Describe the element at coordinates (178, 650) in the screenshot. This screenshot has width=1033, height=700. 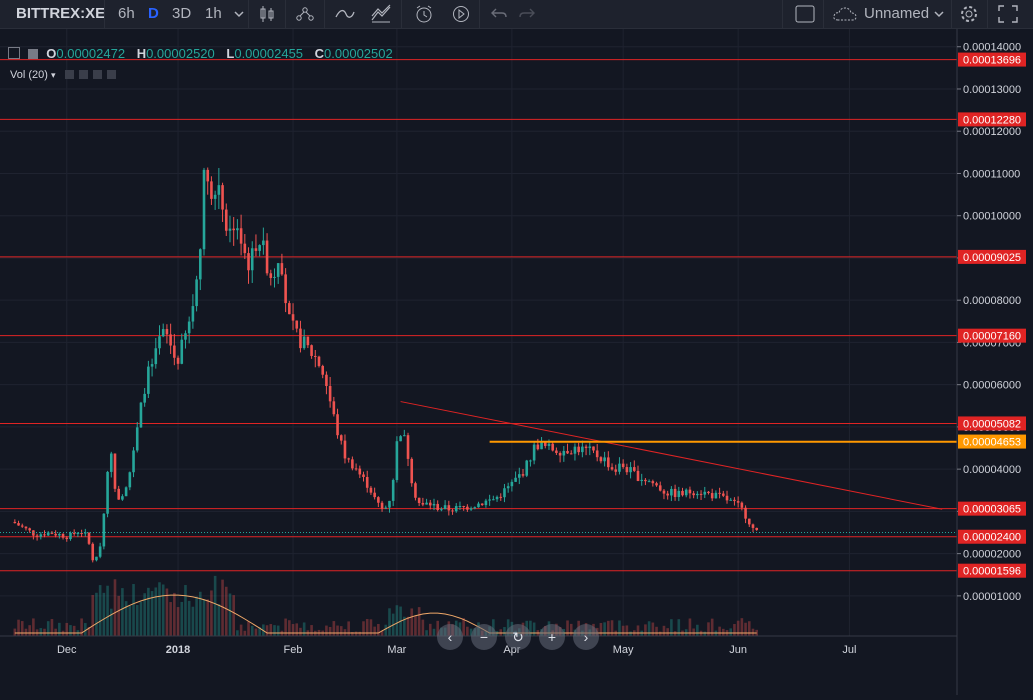
I see `time-tick-label: 2018` at that location.